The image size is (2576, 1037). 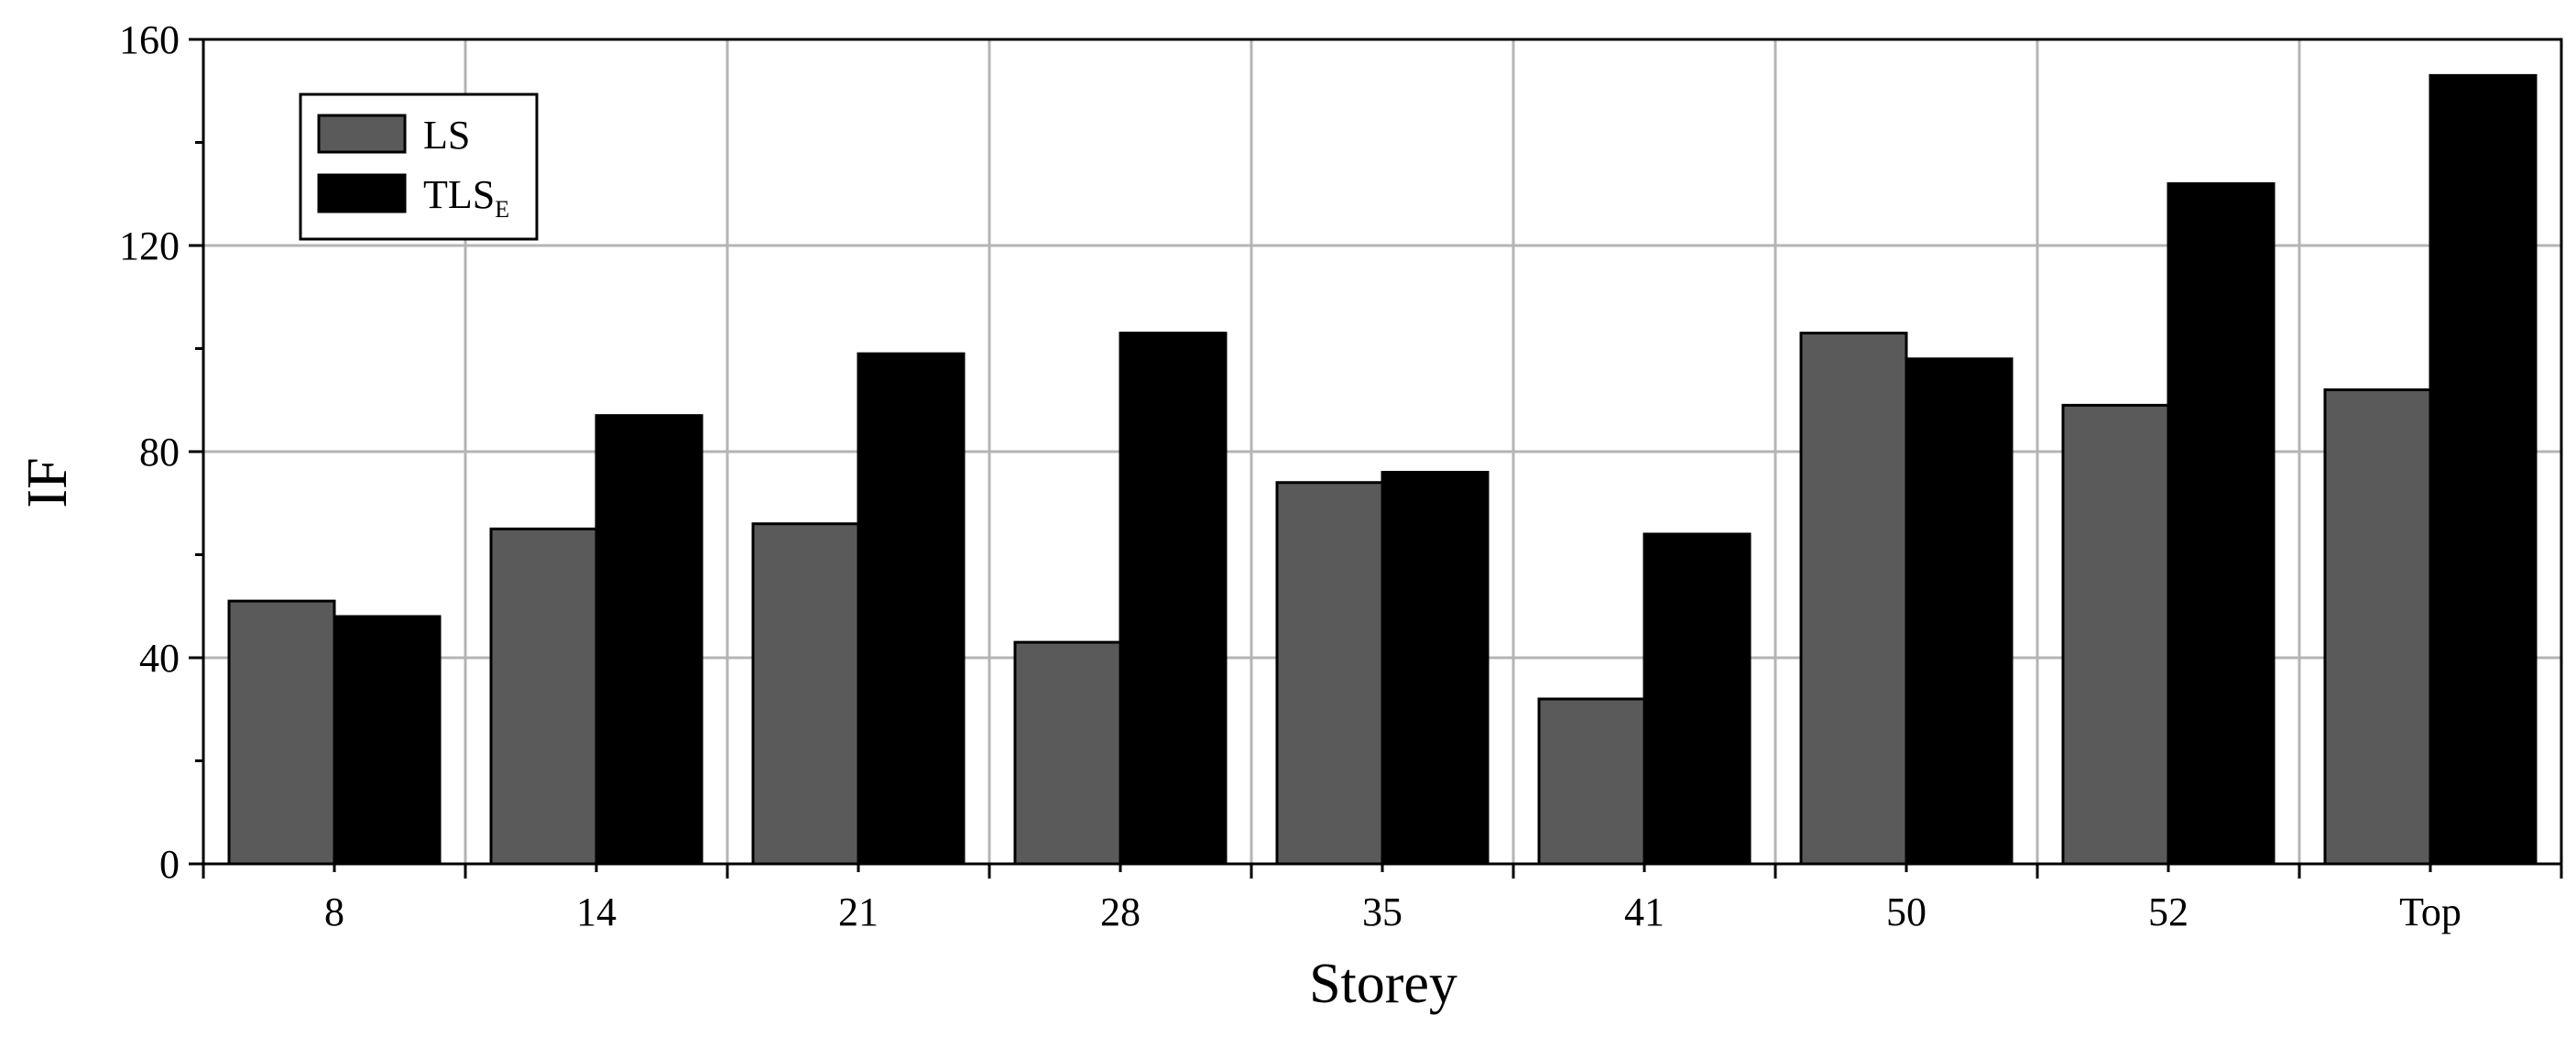 I want to click on y-axis-ticks: 0 40 80 120 160, so click(x=161, y=452).